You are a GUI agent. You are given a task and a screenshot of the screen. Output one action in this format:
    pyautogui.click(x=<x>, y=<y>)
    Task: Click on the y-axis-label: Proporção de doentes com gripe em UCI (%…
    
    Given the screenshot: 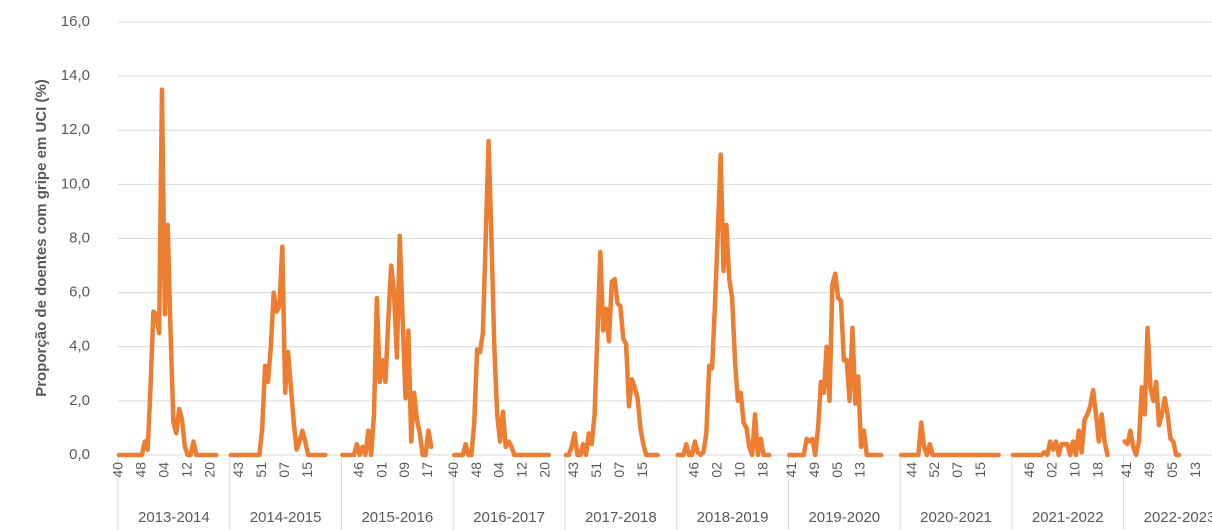 What is the action you would take?
    pyautogui.click(x=41, y=238)
    